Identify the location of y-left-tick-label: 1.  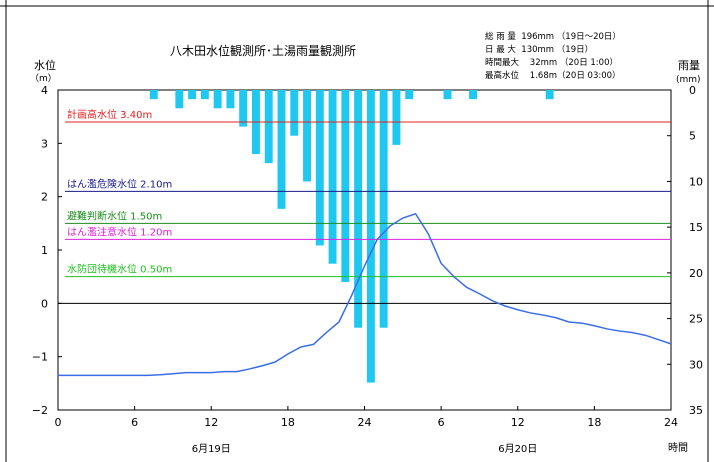
(44, 250).